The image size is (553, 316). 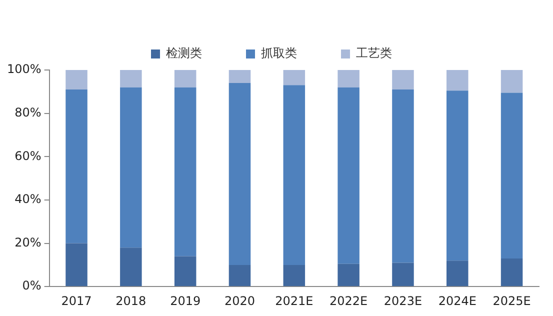 What do you see at coordinates (28, 242) in the screenshot?
I see `y-tick-label: 20%` at bounding box center [28, 242].